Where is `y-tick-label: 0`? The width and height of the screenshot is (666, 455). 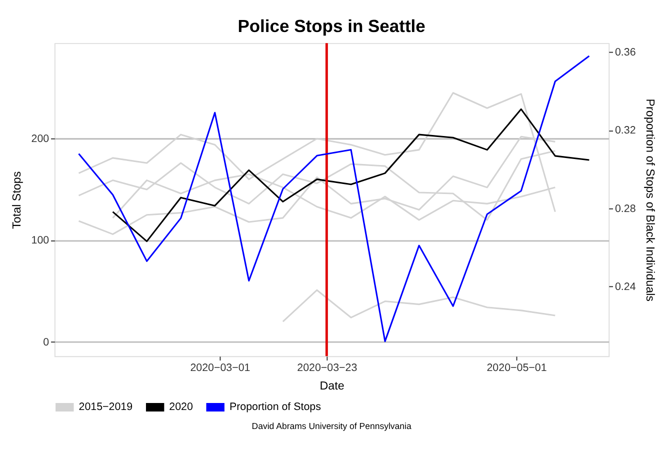
y-tick-label: 0 is located at coordinates (46, 342).